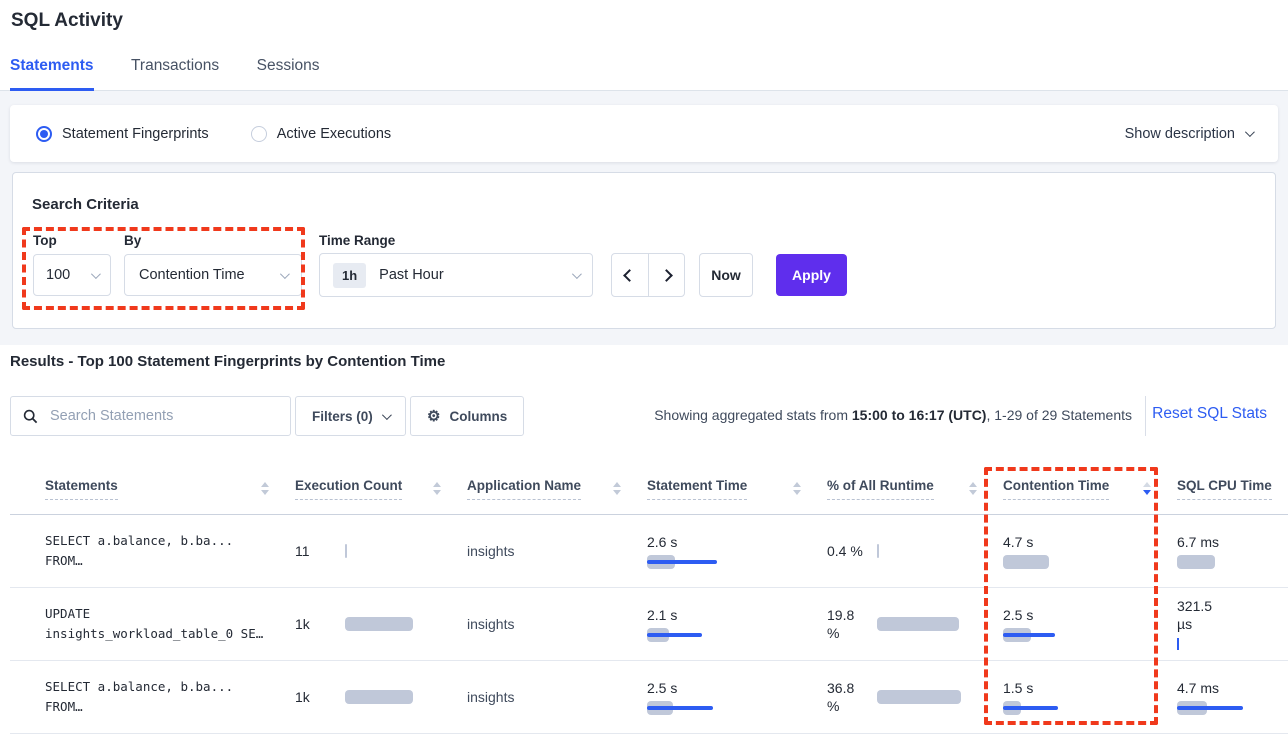 This screenshot has height=735, width=1288. I want to click on filters-button: Filters (0), so click(350, 416).